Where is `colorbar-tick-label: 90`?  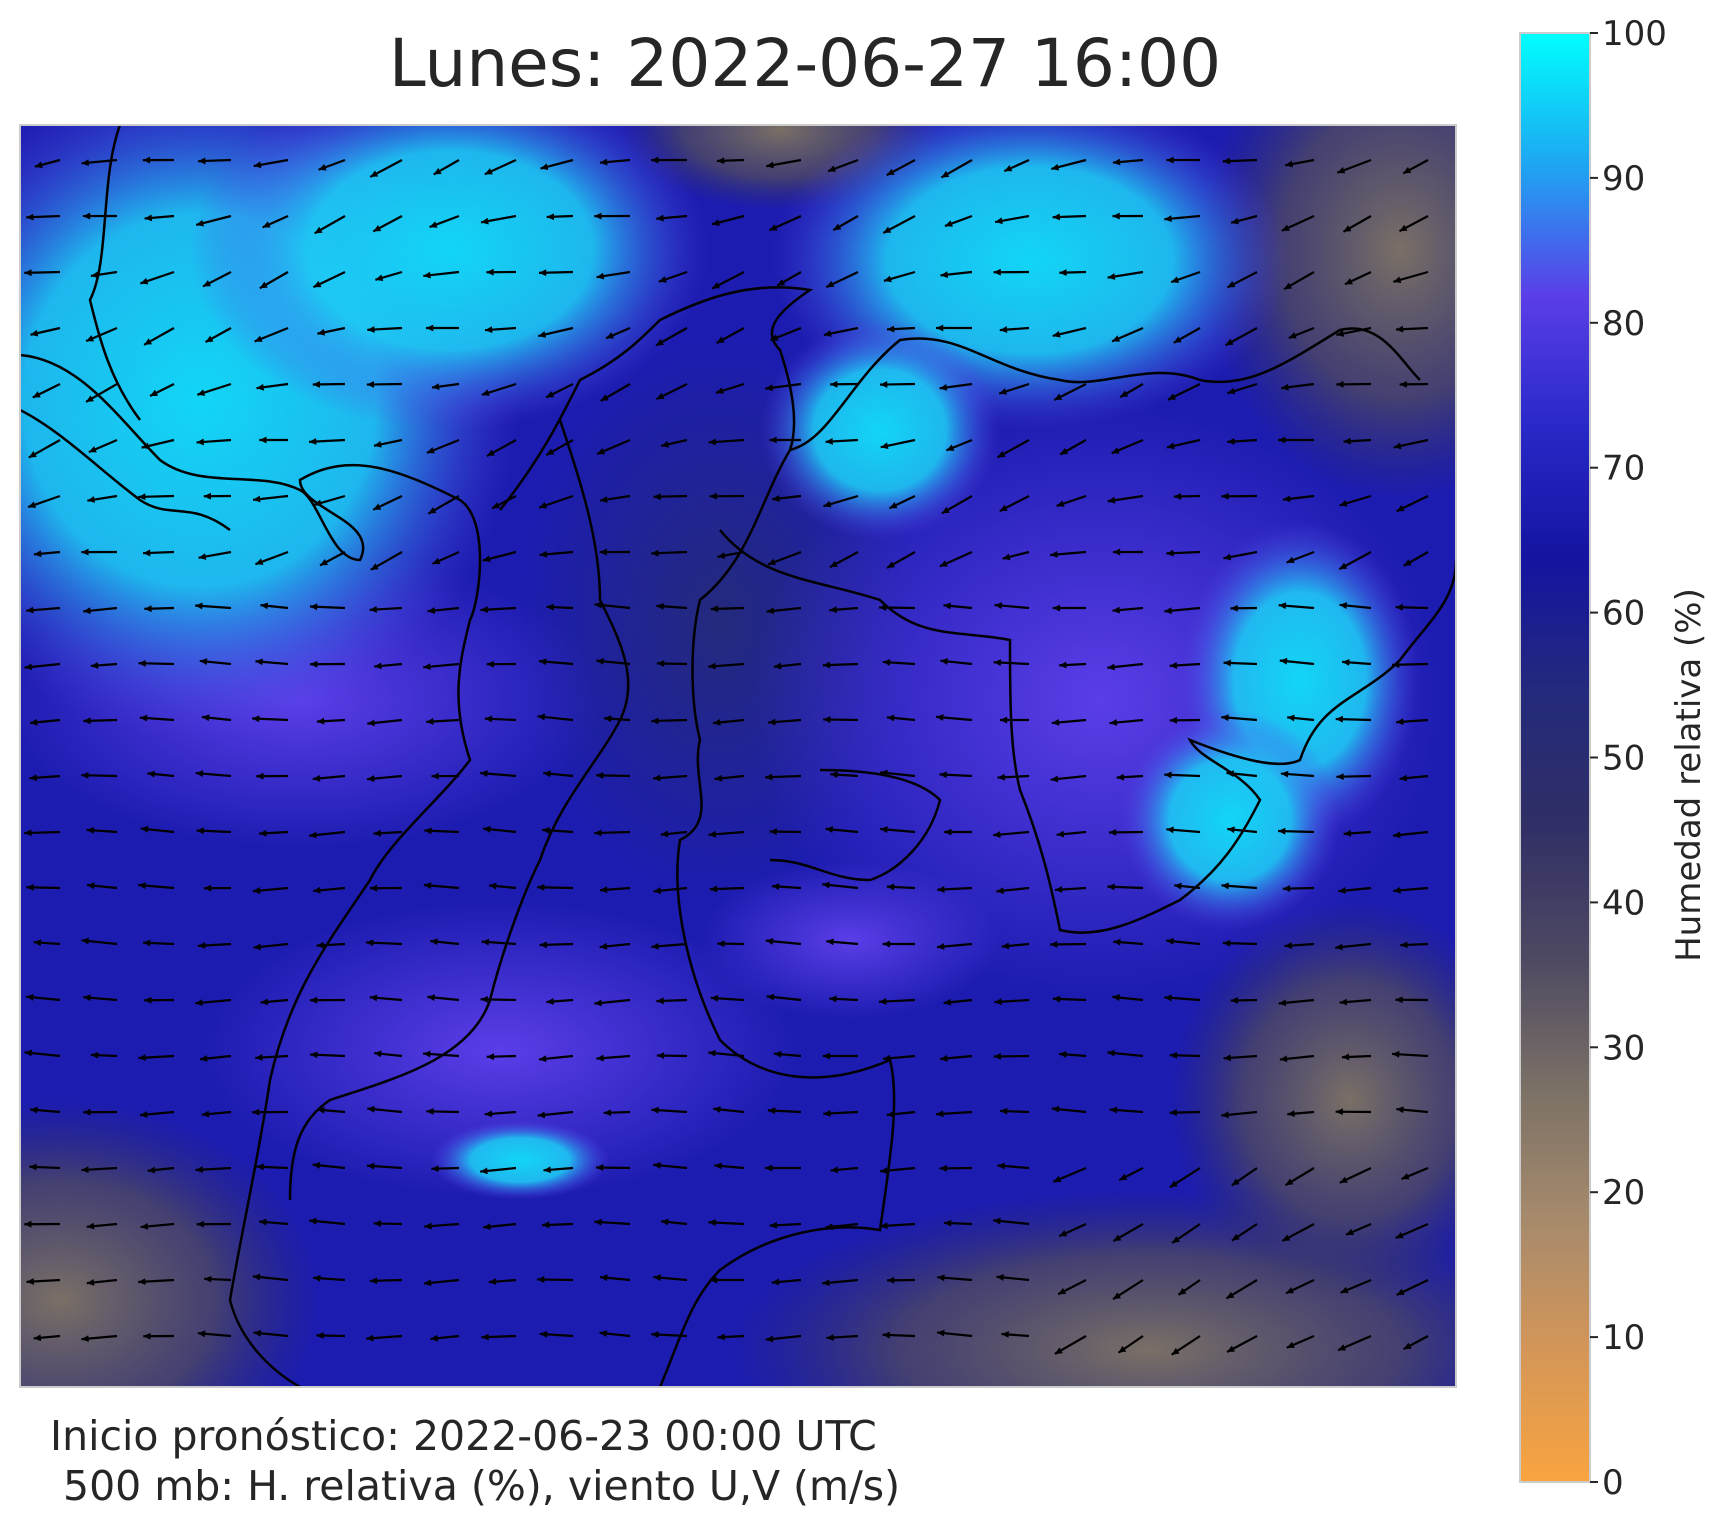 colorbar-tick-label: 90 is located at coordinates (1623, 179).